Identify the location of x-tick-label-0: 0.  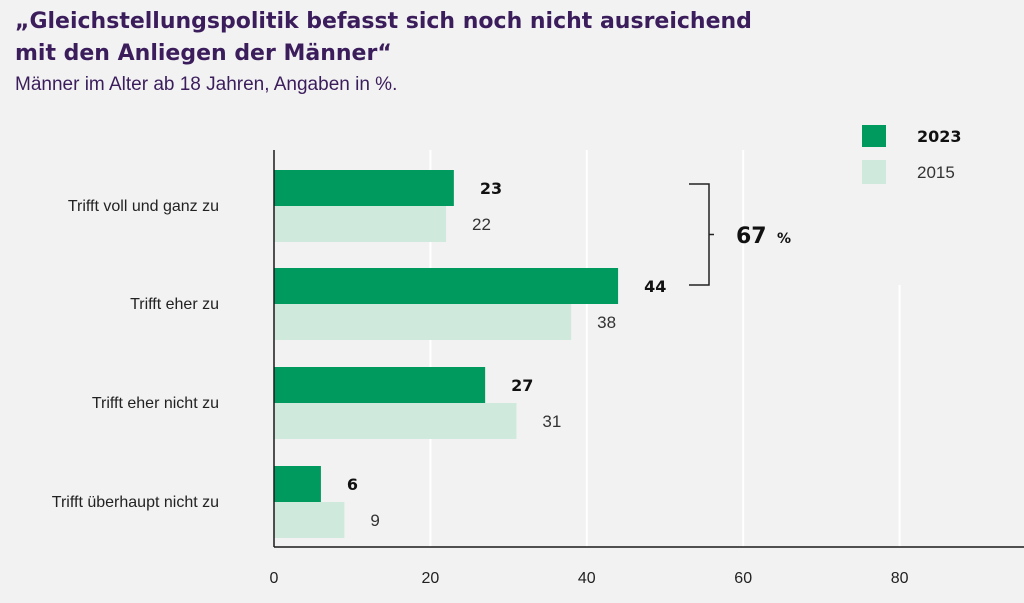
(274, 578).